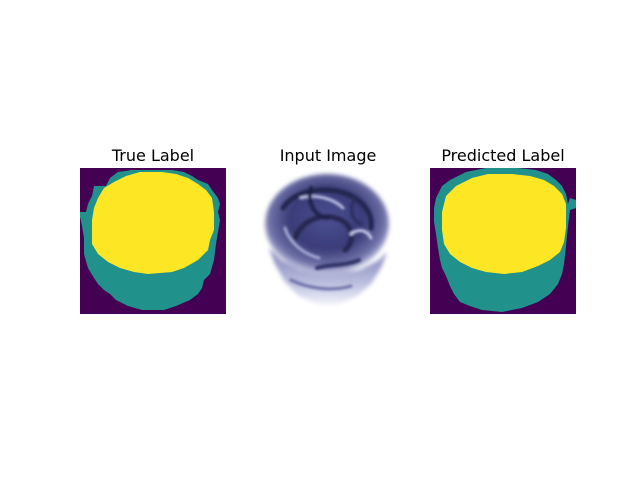 The height and width of the screenshot is (480, 640). I want to click on input-image-title: Input Image, so click(328, 155).